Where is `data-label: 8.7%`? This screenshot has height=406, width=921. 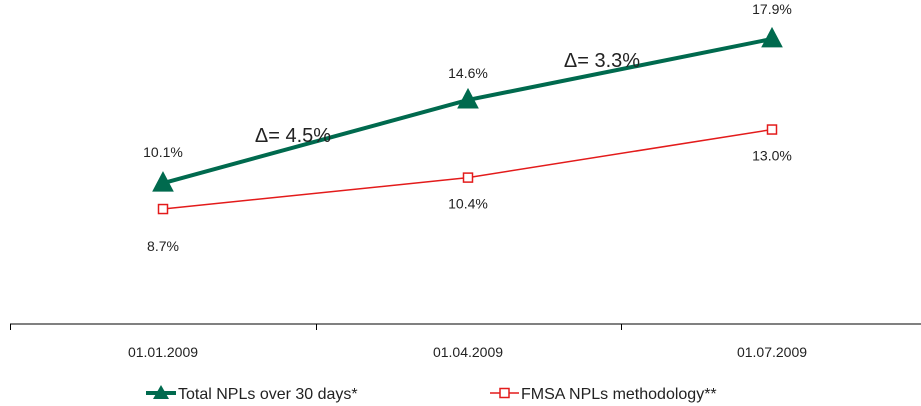
data-label: 8.7% is located at coordinates (163, 246).